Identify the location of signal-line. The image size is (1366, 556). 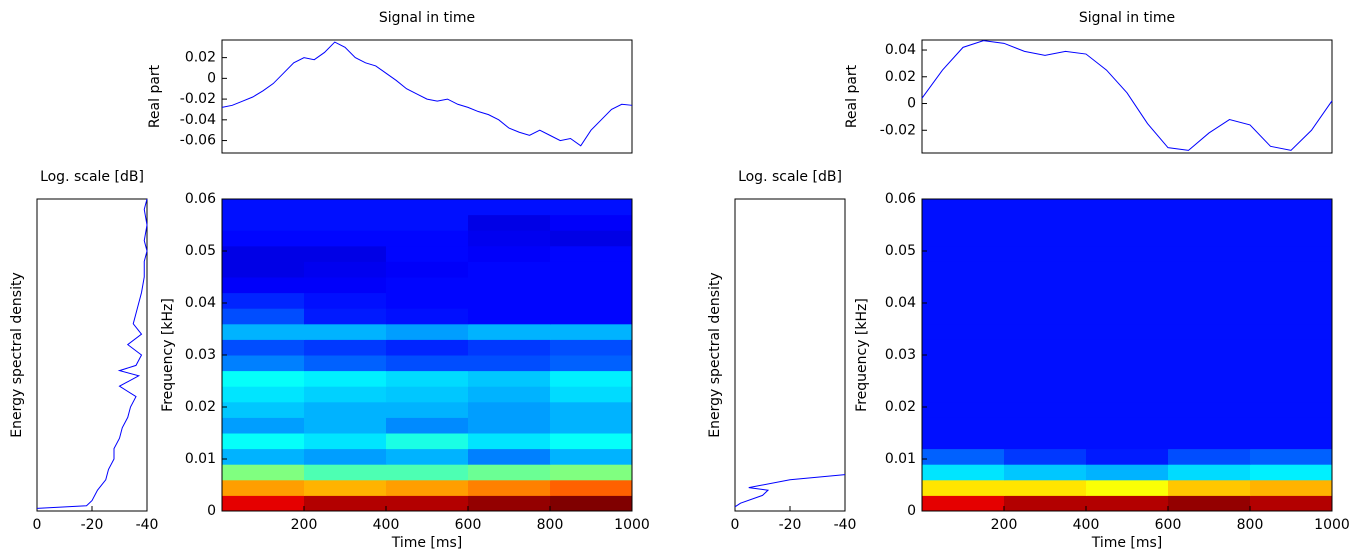
(1127, 95).